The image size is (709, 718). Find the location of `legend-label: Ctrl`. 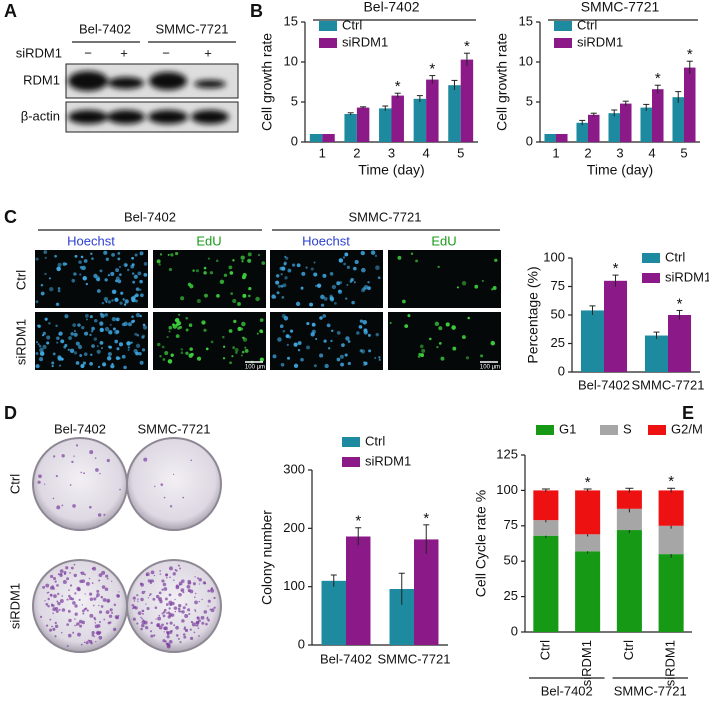

legend-label: Ctrl is located at coordinates (675, 256).